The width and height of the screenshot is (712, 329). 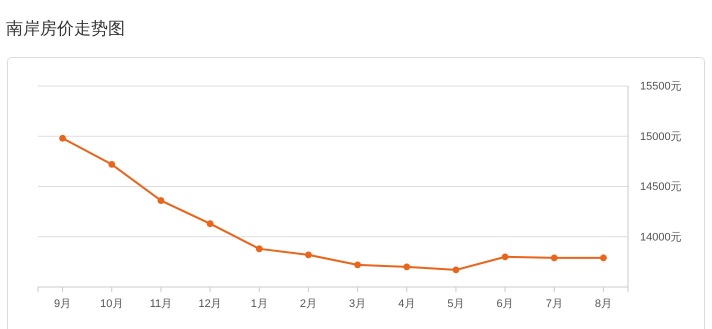 What do you see at coordinates (210, 304) in the screenshot?
I see `x-tick-label: 12月` at bounding box center [210, 304].